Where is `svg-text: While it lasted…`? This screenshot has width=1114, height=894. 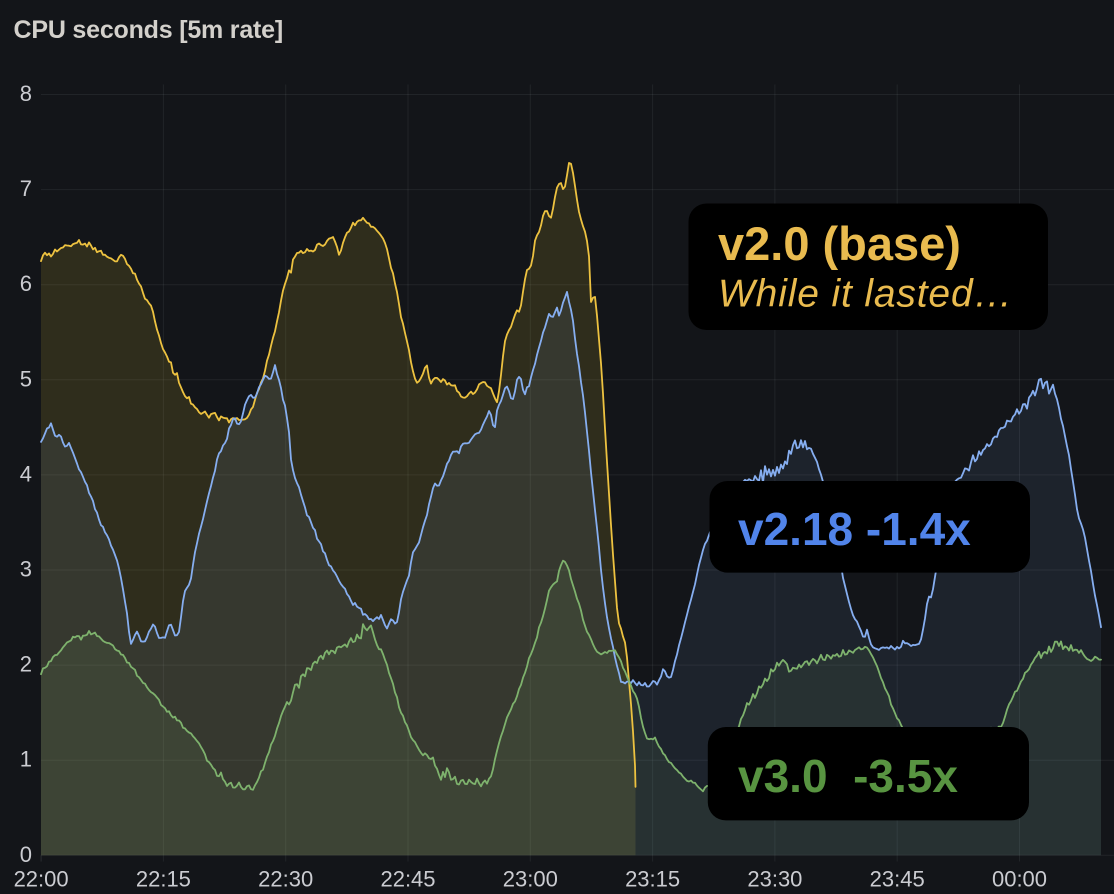
svg-text: While it lasted… is located at coordinates (865, 294).